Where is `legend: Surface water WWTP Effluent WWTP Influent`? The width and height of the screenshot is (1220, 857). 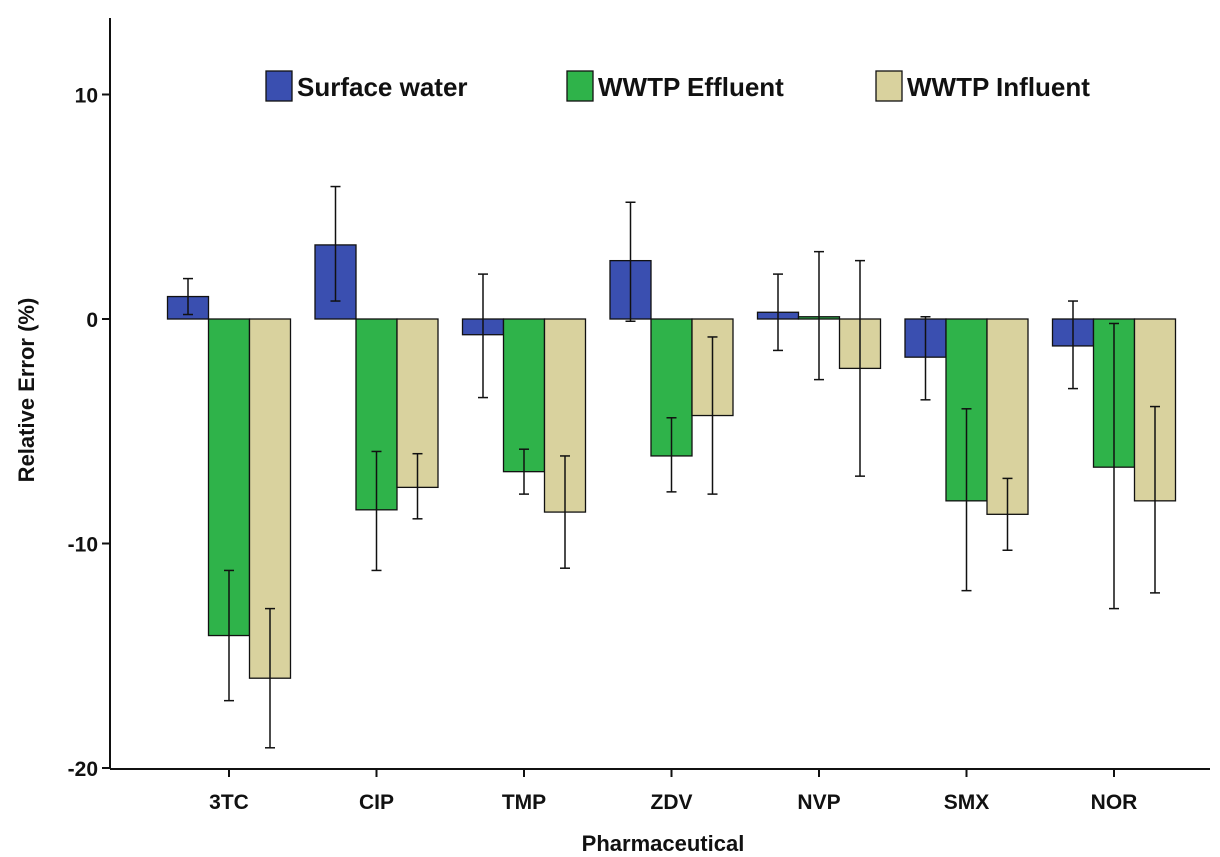
legend: Surface water WWTP Effluent WWTP Influent is located at coordinates (677, 86).